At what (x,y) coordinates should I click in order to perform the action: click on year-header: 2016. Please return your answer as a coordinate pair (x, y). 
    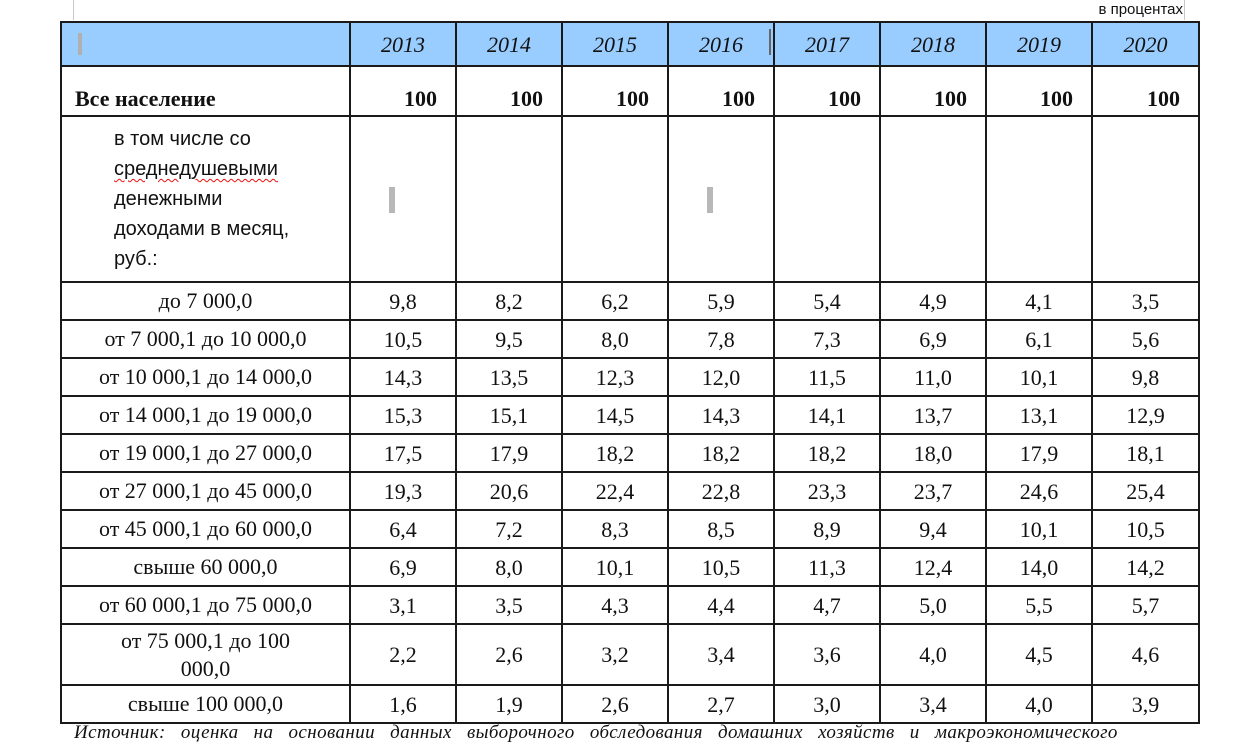
    Looking at the image, I should click on (721, 44).